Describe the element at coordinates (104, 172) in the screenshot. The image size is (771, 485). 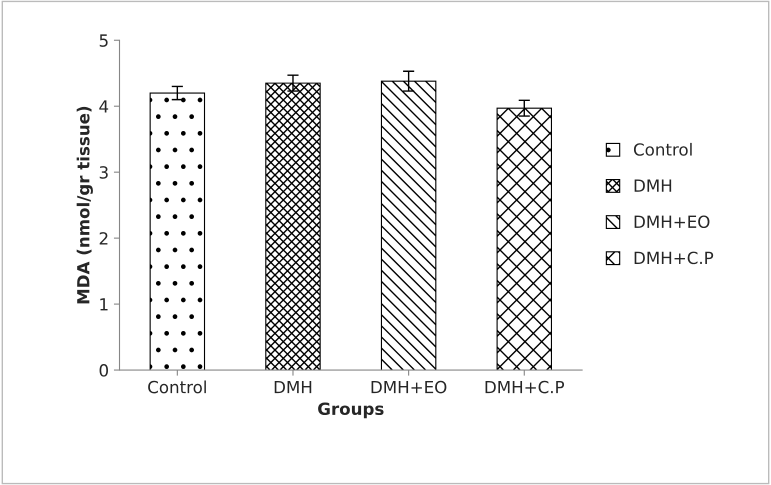
I see `y-tick-label: 3` at that location.